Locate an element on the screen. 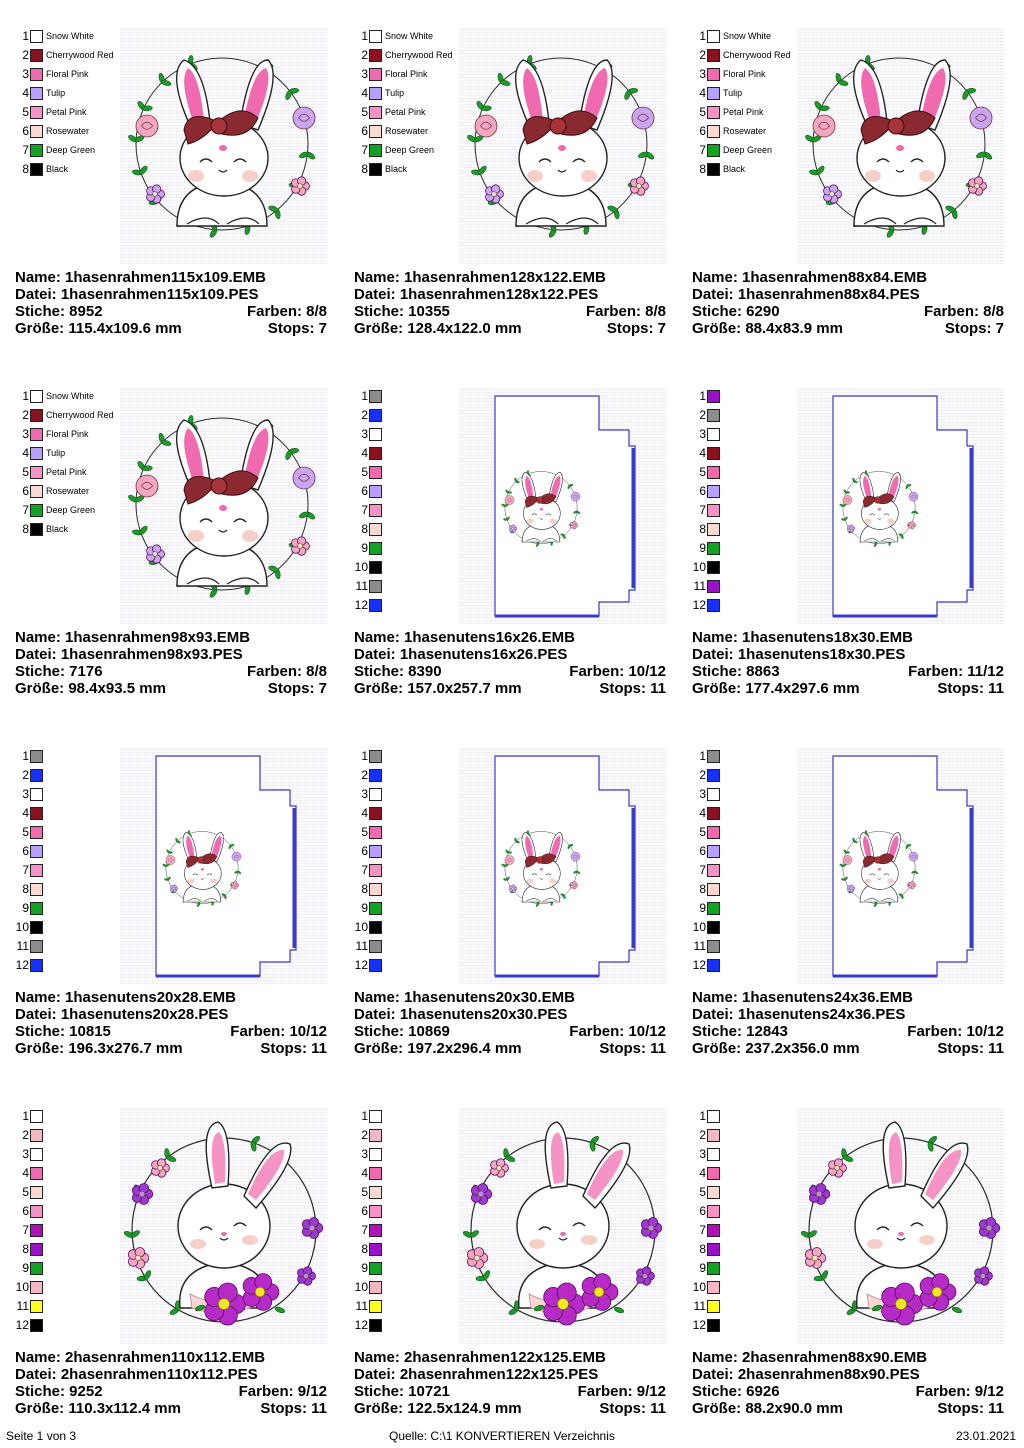  color-swatch-row: 2 is located at coordinates (369, 1135).